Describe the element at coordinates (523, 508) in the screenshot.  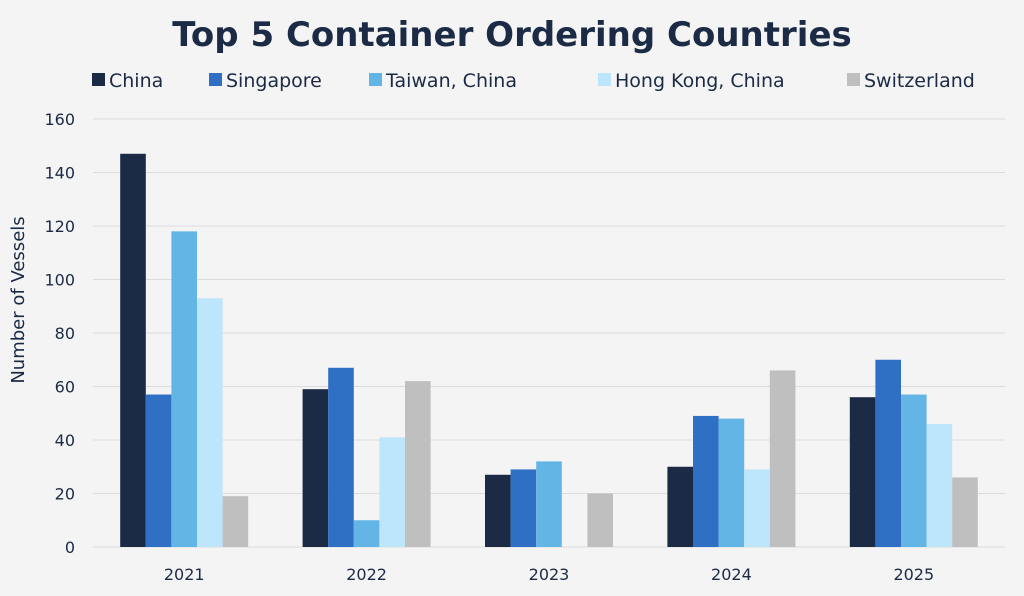
I see `bar-singapore-2023` at that location.